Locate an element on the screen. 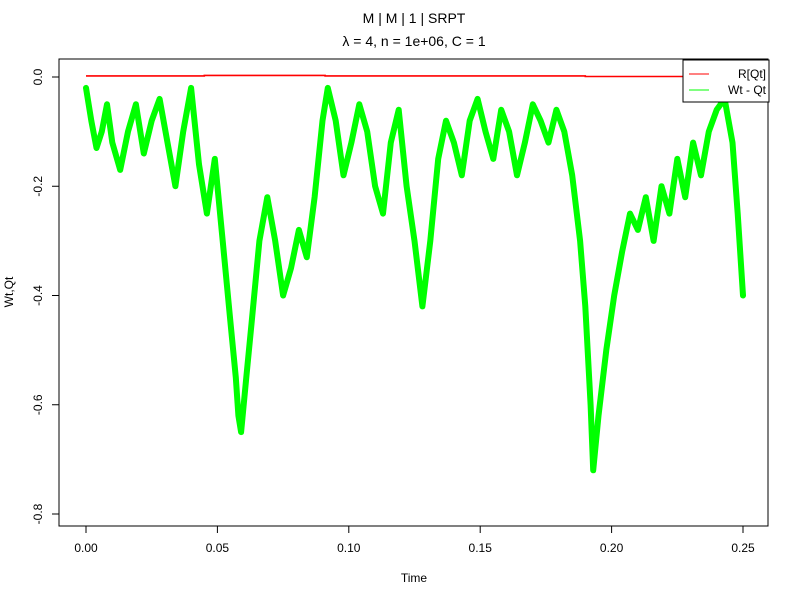  x-axis-label: Time is located at coordinates (414, 578).